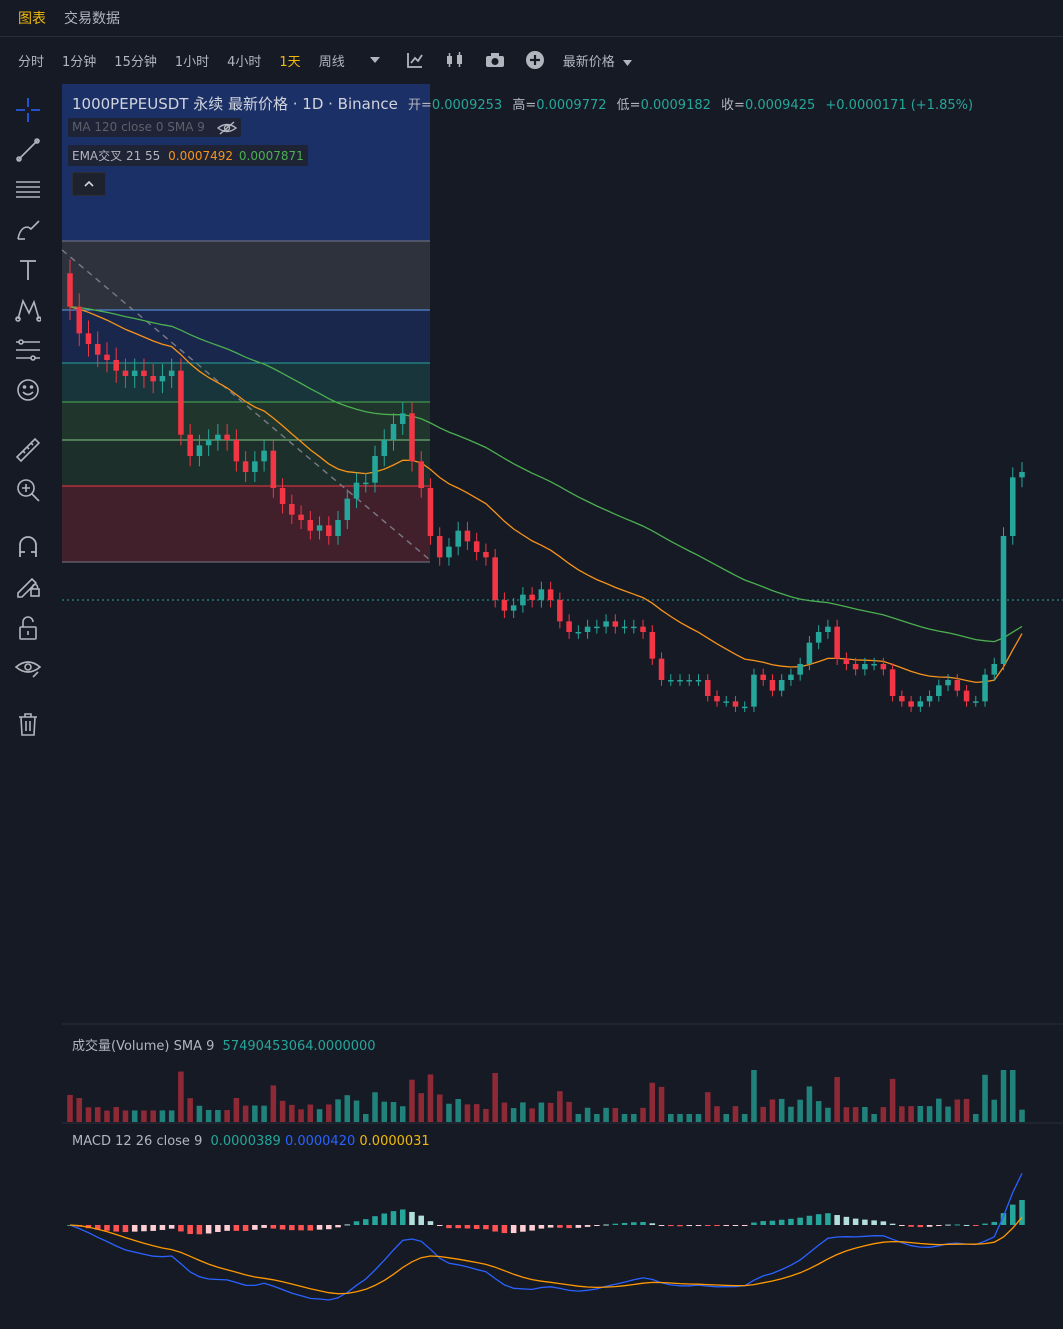 The image size is (1063, 1329). Describe the element at coordinates (419, 105) in the screenshot. I see `open-label: 开=` at that location.